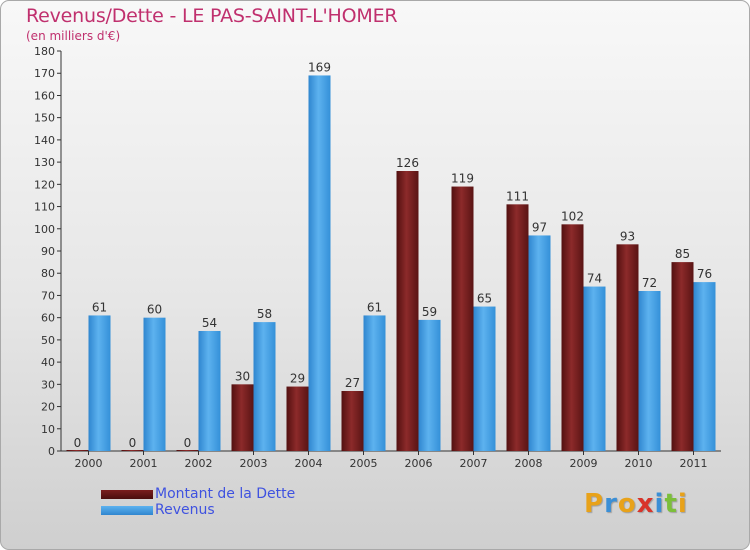 This screenshot has height=550, width=750. What do you see at coordinates (704, 274) in the screenshot?
I see `data-label-revenue: 76` at bounding box center [704, 274].